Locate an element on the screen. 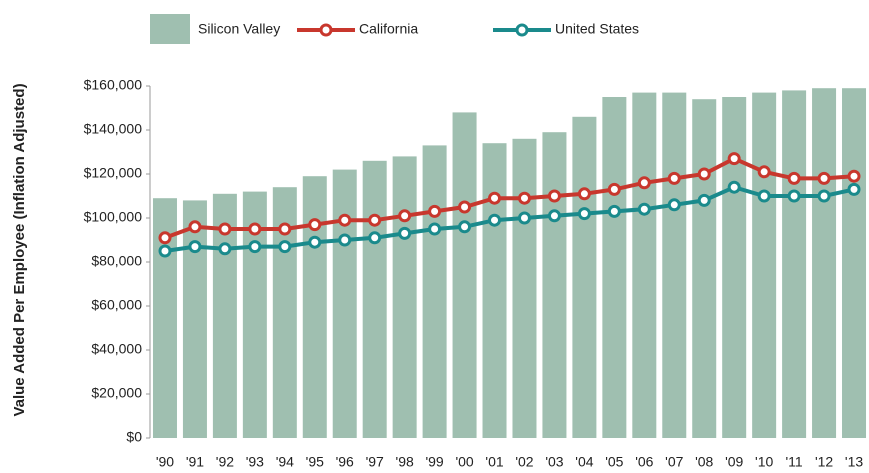 Image resolution: width=869 pixels, height=473 pixels. x-tick-label: '94 is located at coordinates (285, 462).